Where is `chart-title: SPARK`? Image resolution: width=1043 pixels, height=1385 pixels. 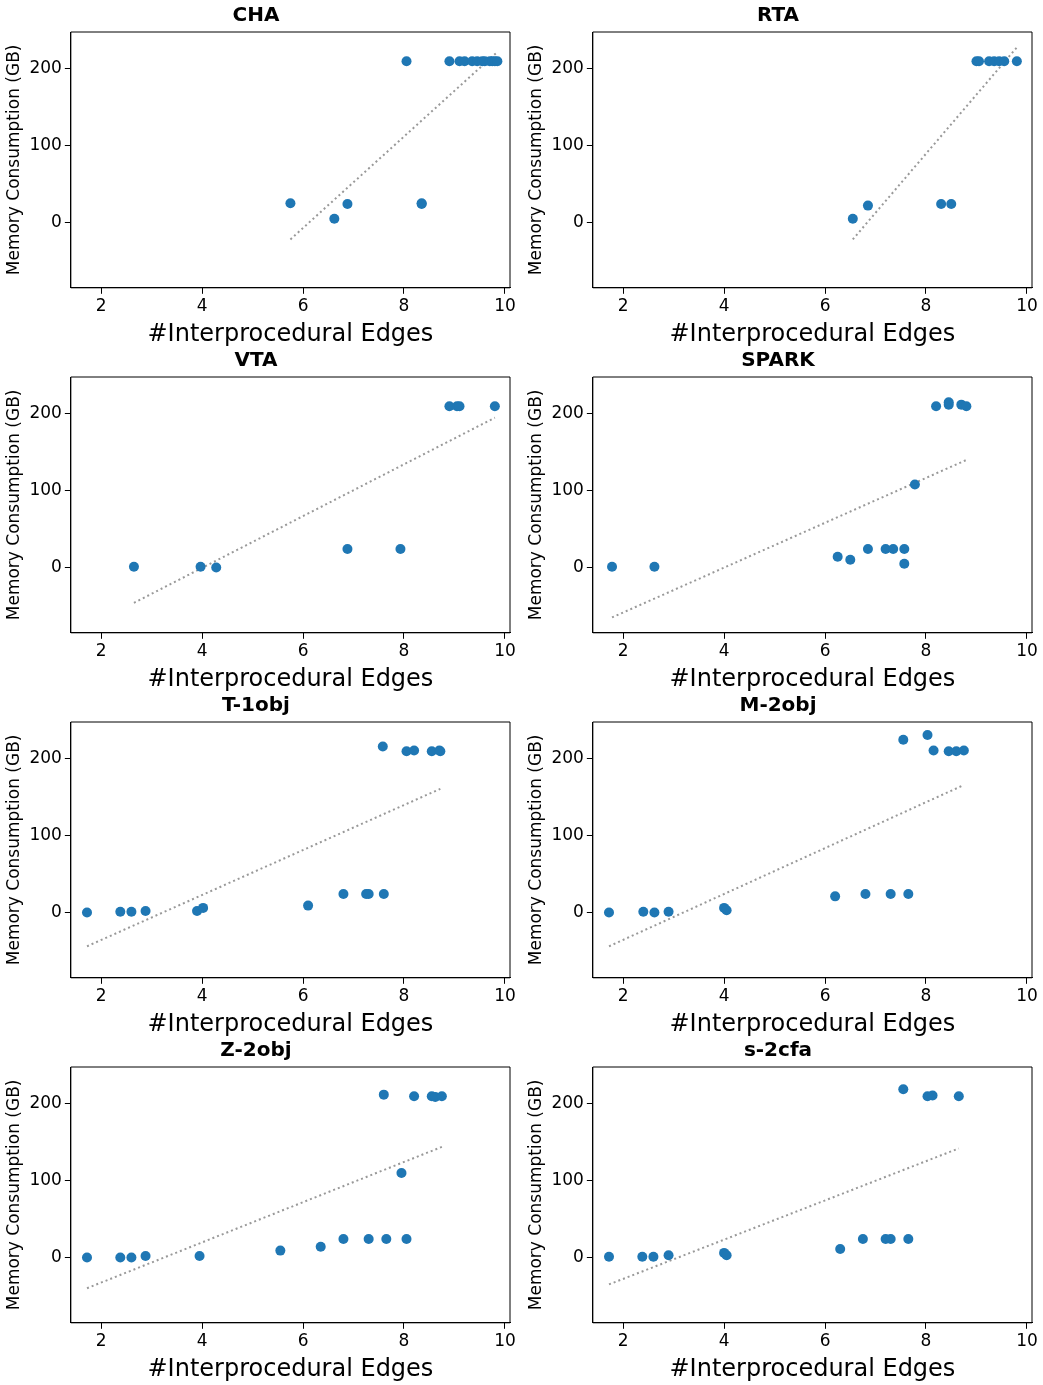
chart-title: SPARK is located at coordinates (779, 359).